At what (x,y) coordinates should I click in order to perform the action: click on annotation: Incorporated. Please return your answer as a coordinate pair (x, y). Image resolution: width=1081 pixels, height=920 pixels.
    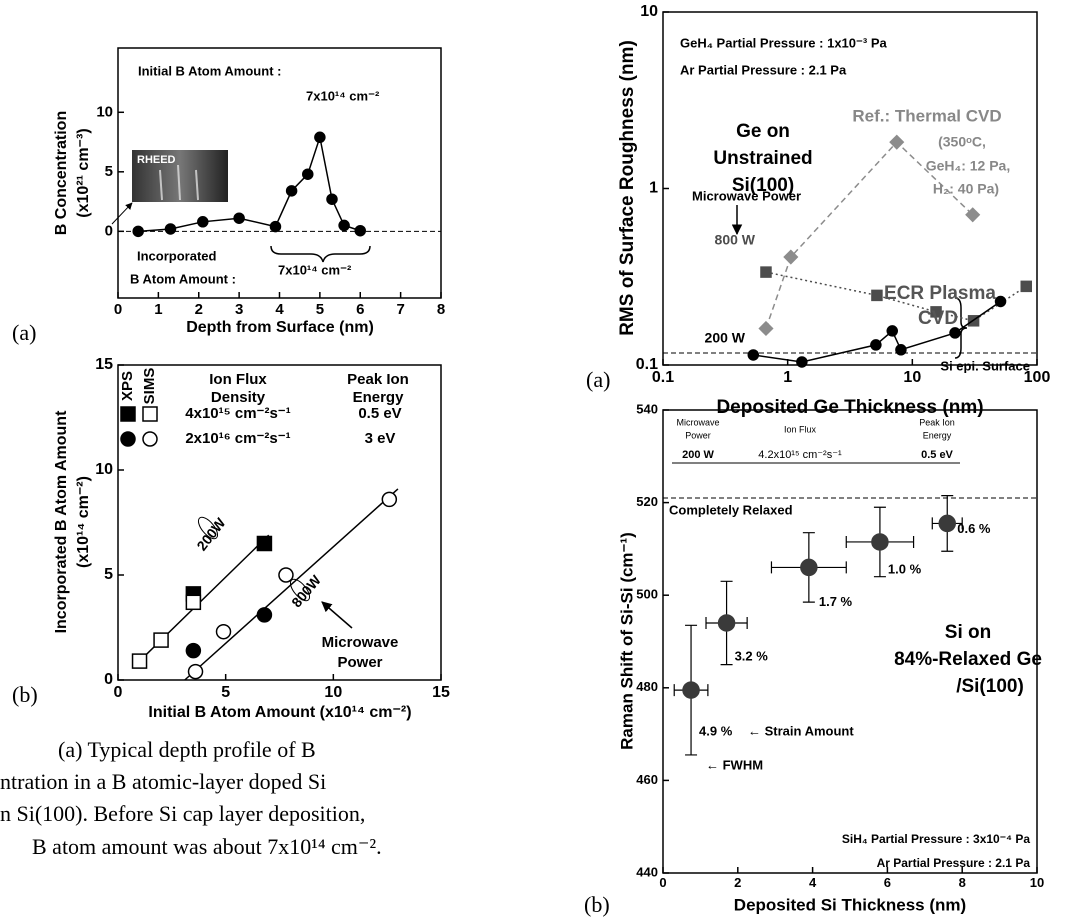
    Looking at the image, I should click on (177, 255).